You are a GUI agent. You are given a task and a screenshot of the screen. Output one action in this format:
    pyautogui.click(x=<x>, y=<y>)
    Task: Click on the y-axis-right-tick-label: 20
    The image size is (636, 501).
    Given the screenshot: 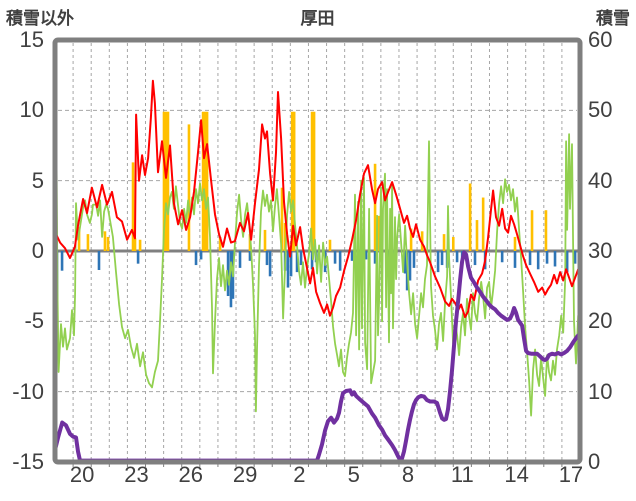 What is the action you would take?
    pyautogui.click(x=600, y=321)
    